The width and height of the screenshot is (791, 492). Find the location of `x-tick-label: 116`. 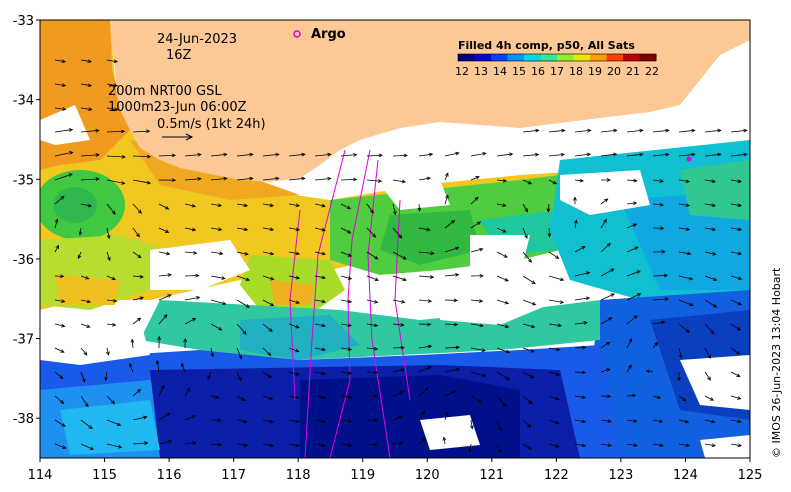

x-tick-label: 116 is located at coordinates (169, 475).